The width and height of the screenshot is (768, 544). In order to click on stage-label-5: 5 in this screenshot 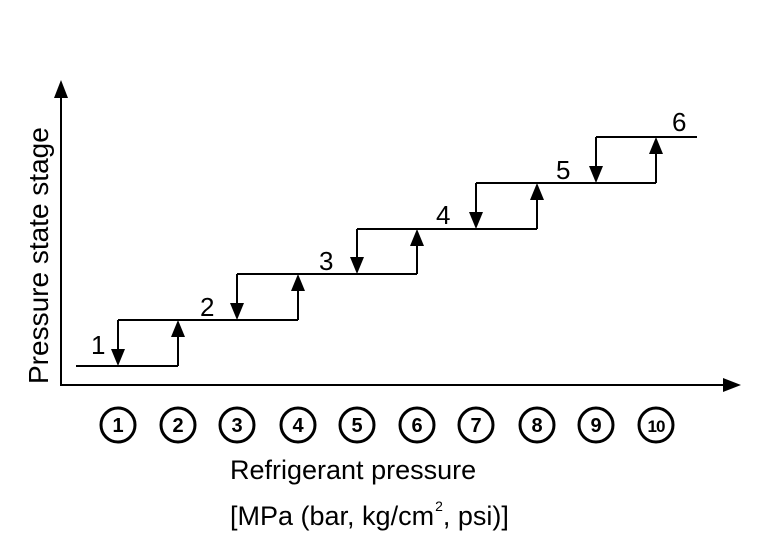, I will do `click(563, 170)`.